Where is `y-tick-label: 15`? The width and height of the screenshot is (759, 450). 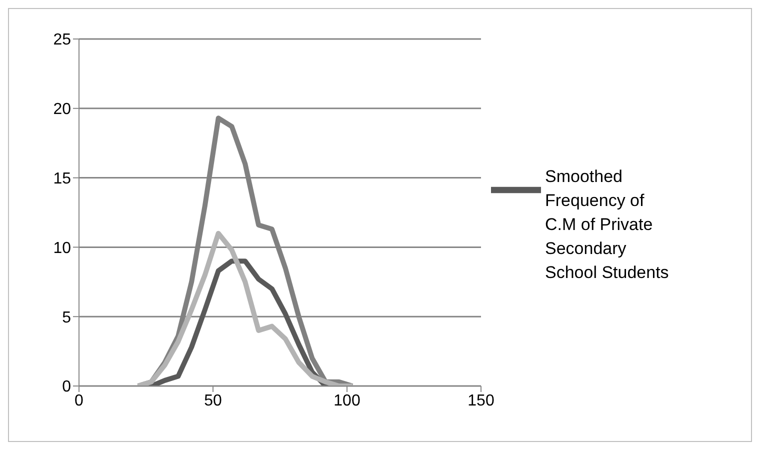 y-tick-label: 15 is located at coordinates (62, 179).